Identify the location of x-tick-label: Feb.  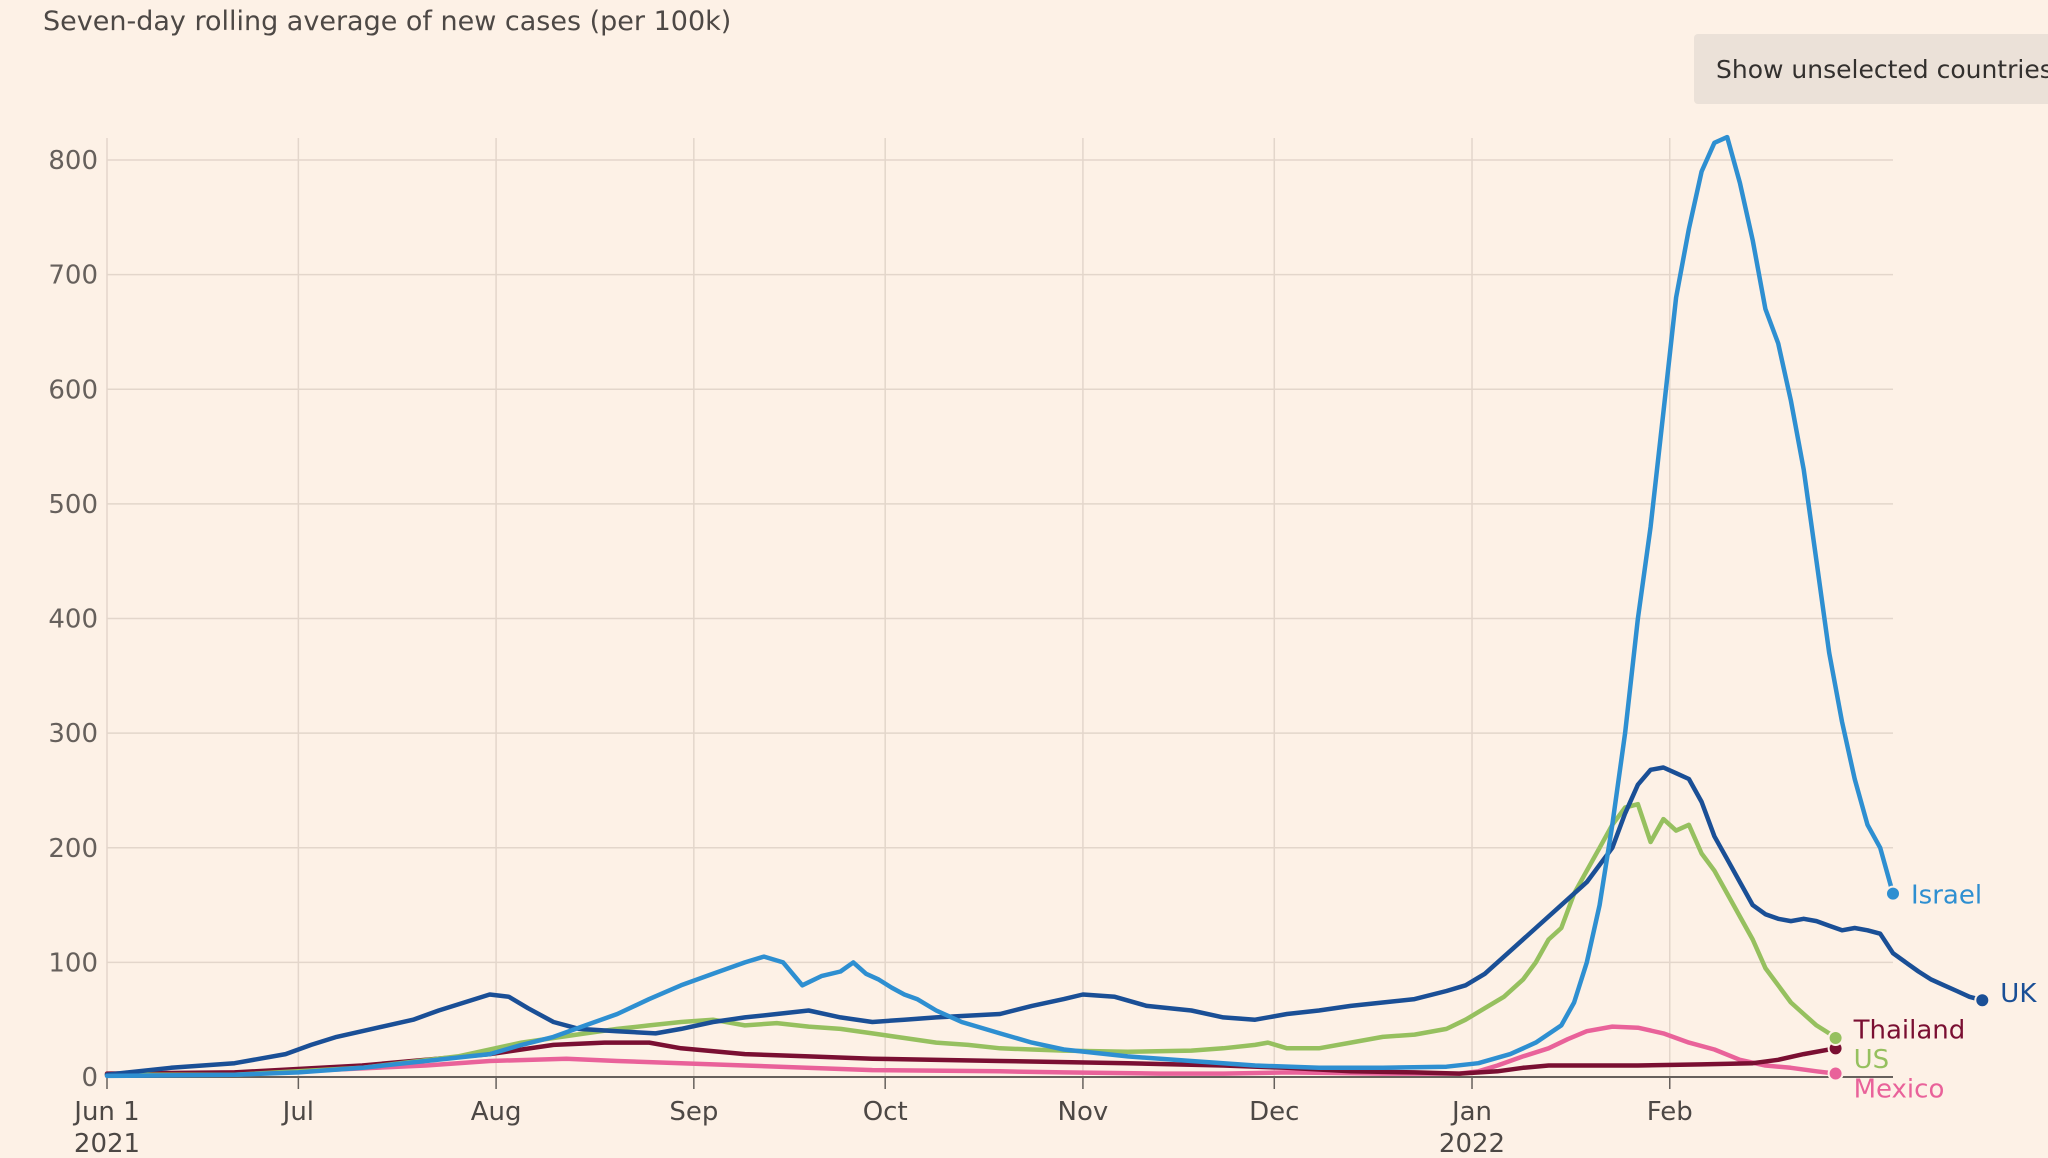
(1670, 1112).